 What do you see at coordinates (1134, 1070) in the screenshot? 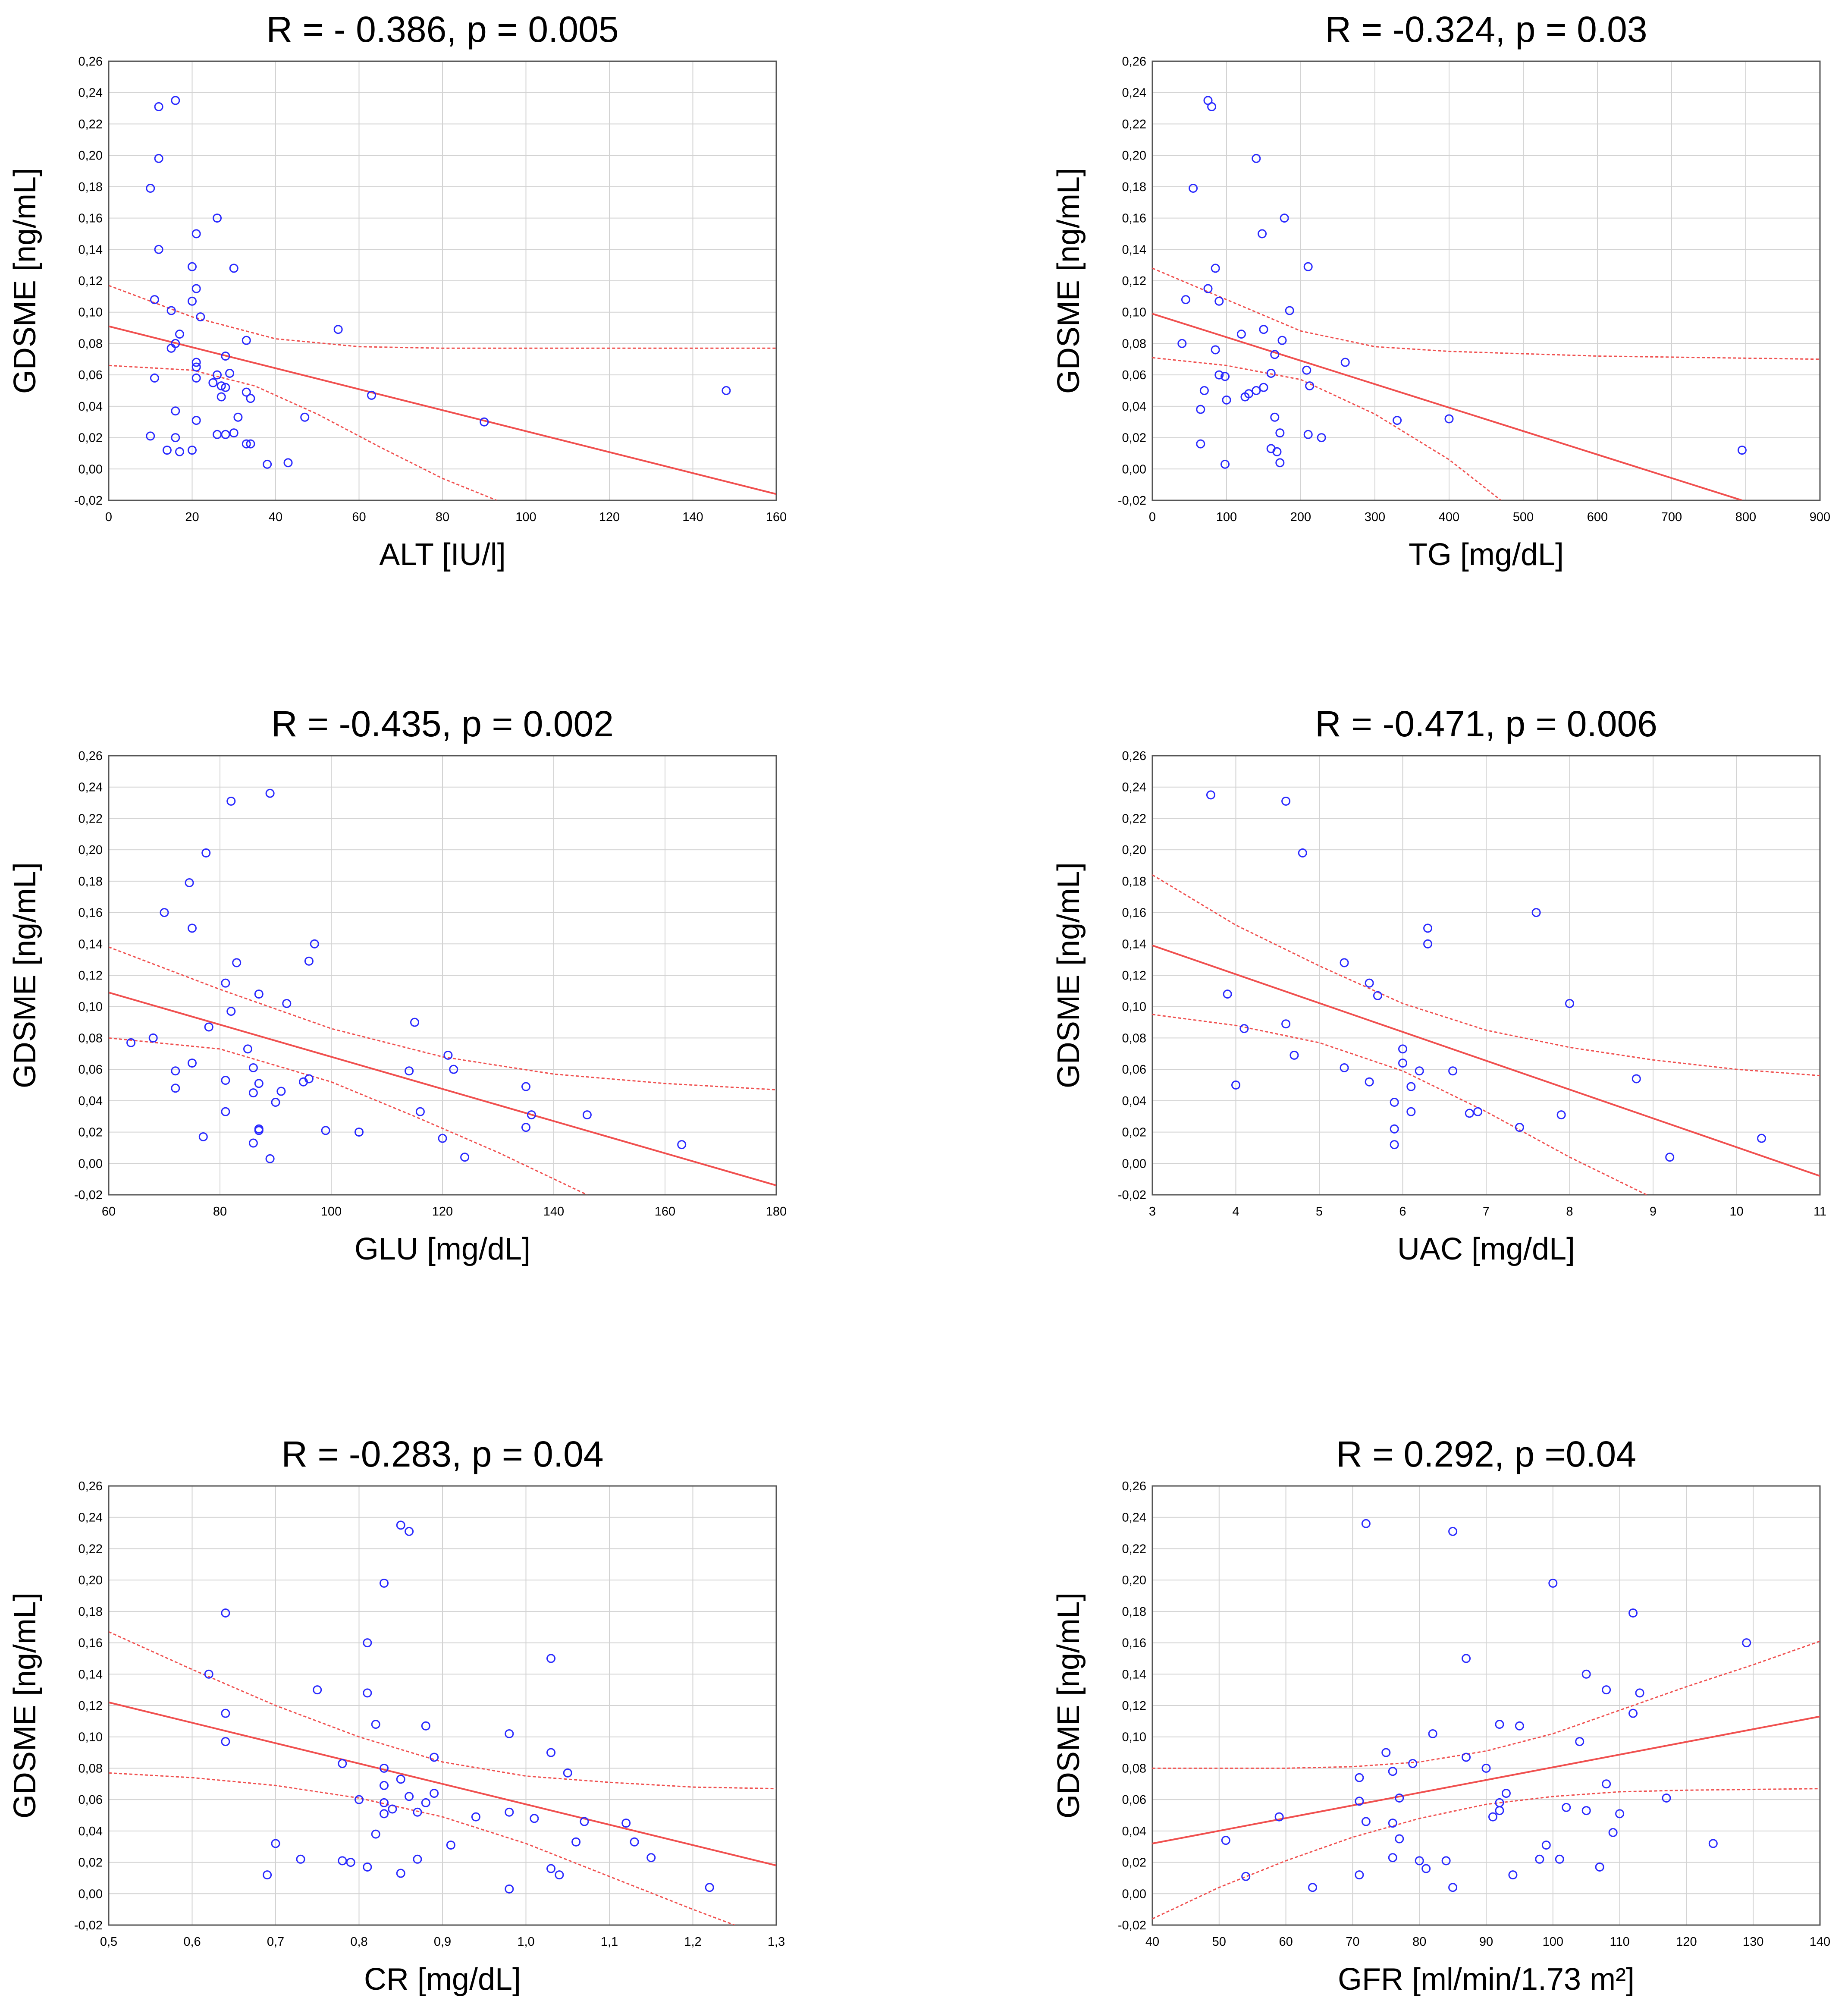
I see `y-tick-label: 0,06` at bounding box center [1134, 1070].